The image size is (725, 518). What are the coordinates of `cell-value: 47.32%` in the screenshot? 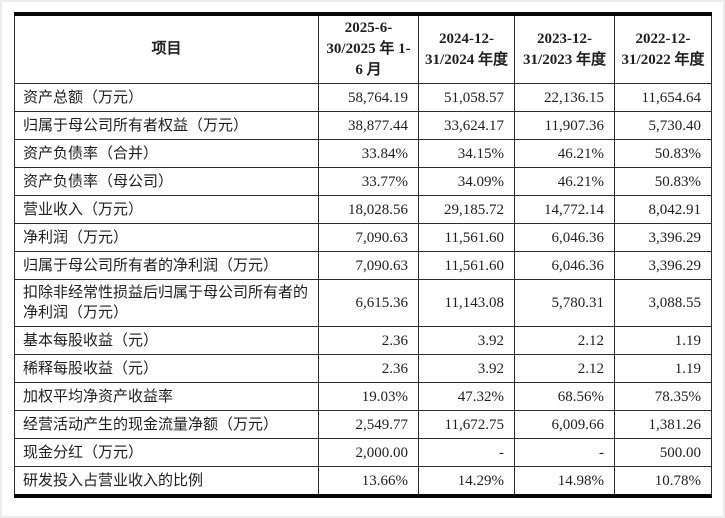 It's located at (466, 396).